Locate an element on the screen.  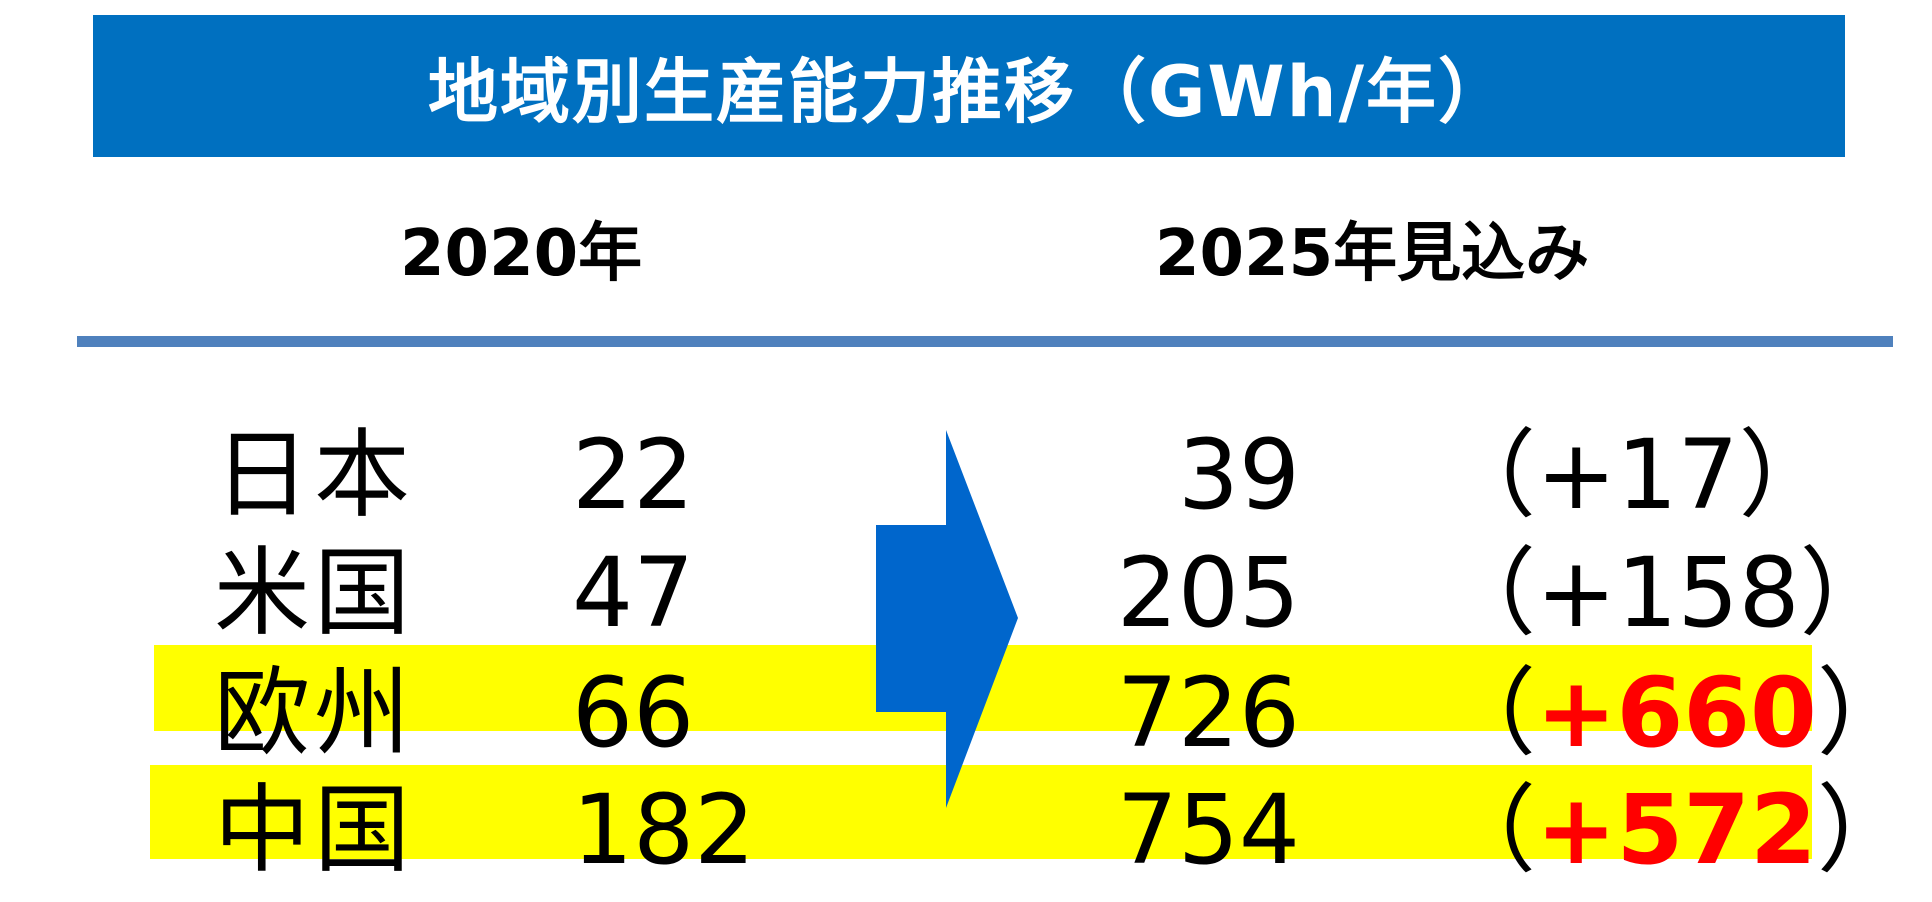
row-highlight-china is located at coordinates (981, 812).